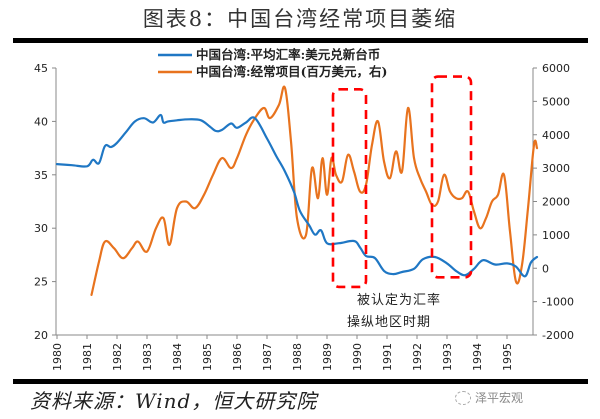 The height and width of the screenshot is (419, 600). What do you see at coordinates (41, 228) in the screenshot?
I see `left-axis-tick-label: 30` at bounding box center [41, 228].